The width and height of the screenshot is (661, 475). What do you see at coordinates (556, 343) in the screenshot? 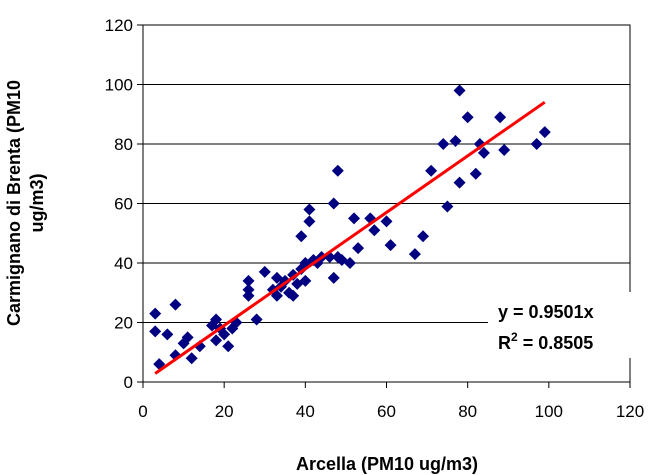
I see `r-squared-value: = 0.8505` at bounding box center [556, 343].